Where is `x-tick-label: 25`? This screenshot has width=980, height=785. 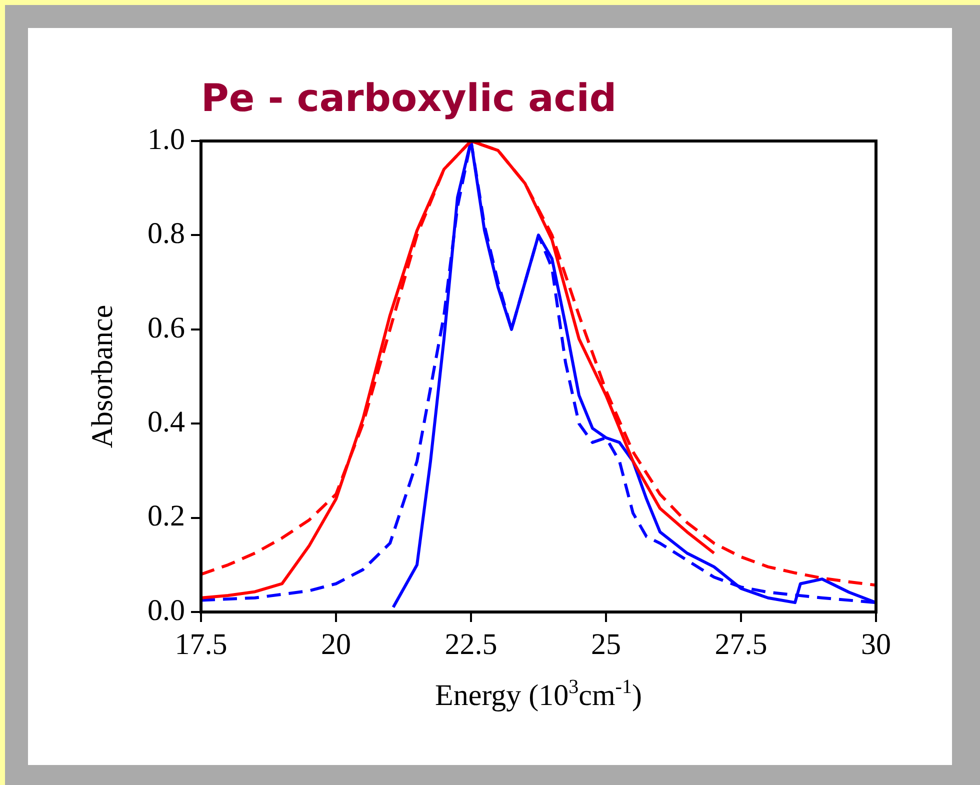 x-tick-label: 25 is located at coordinates (606, 644).